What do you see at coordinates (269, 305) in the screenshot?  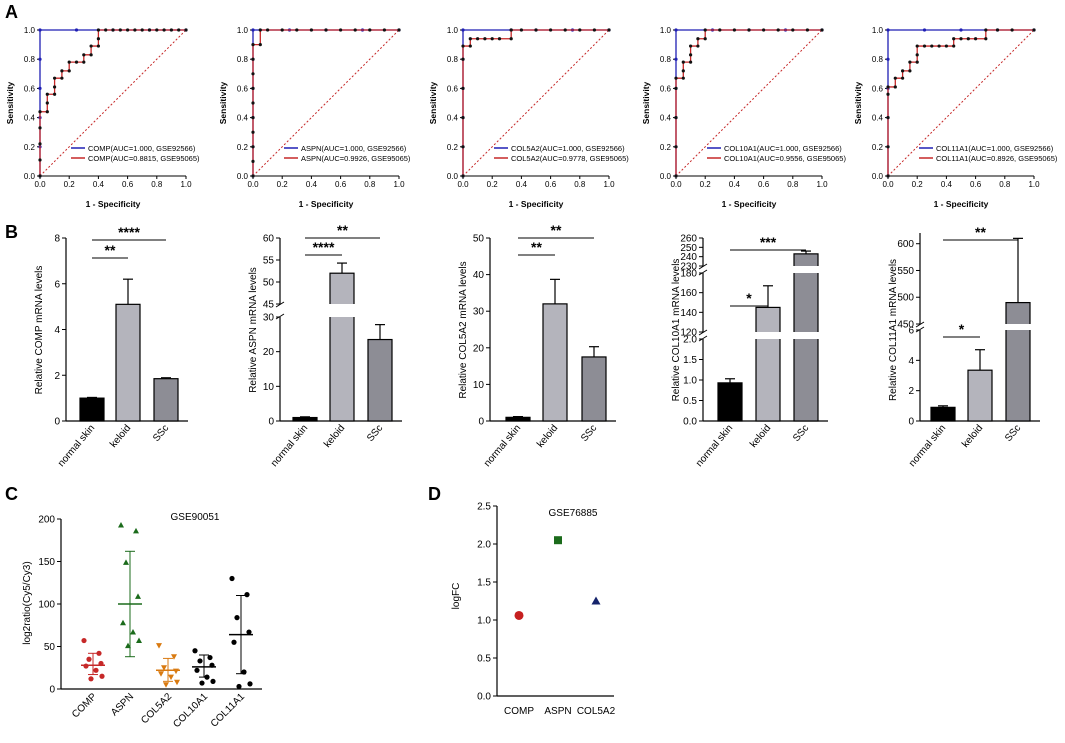 I see `y-tick-label: 45` at bounding box center [269, 305].